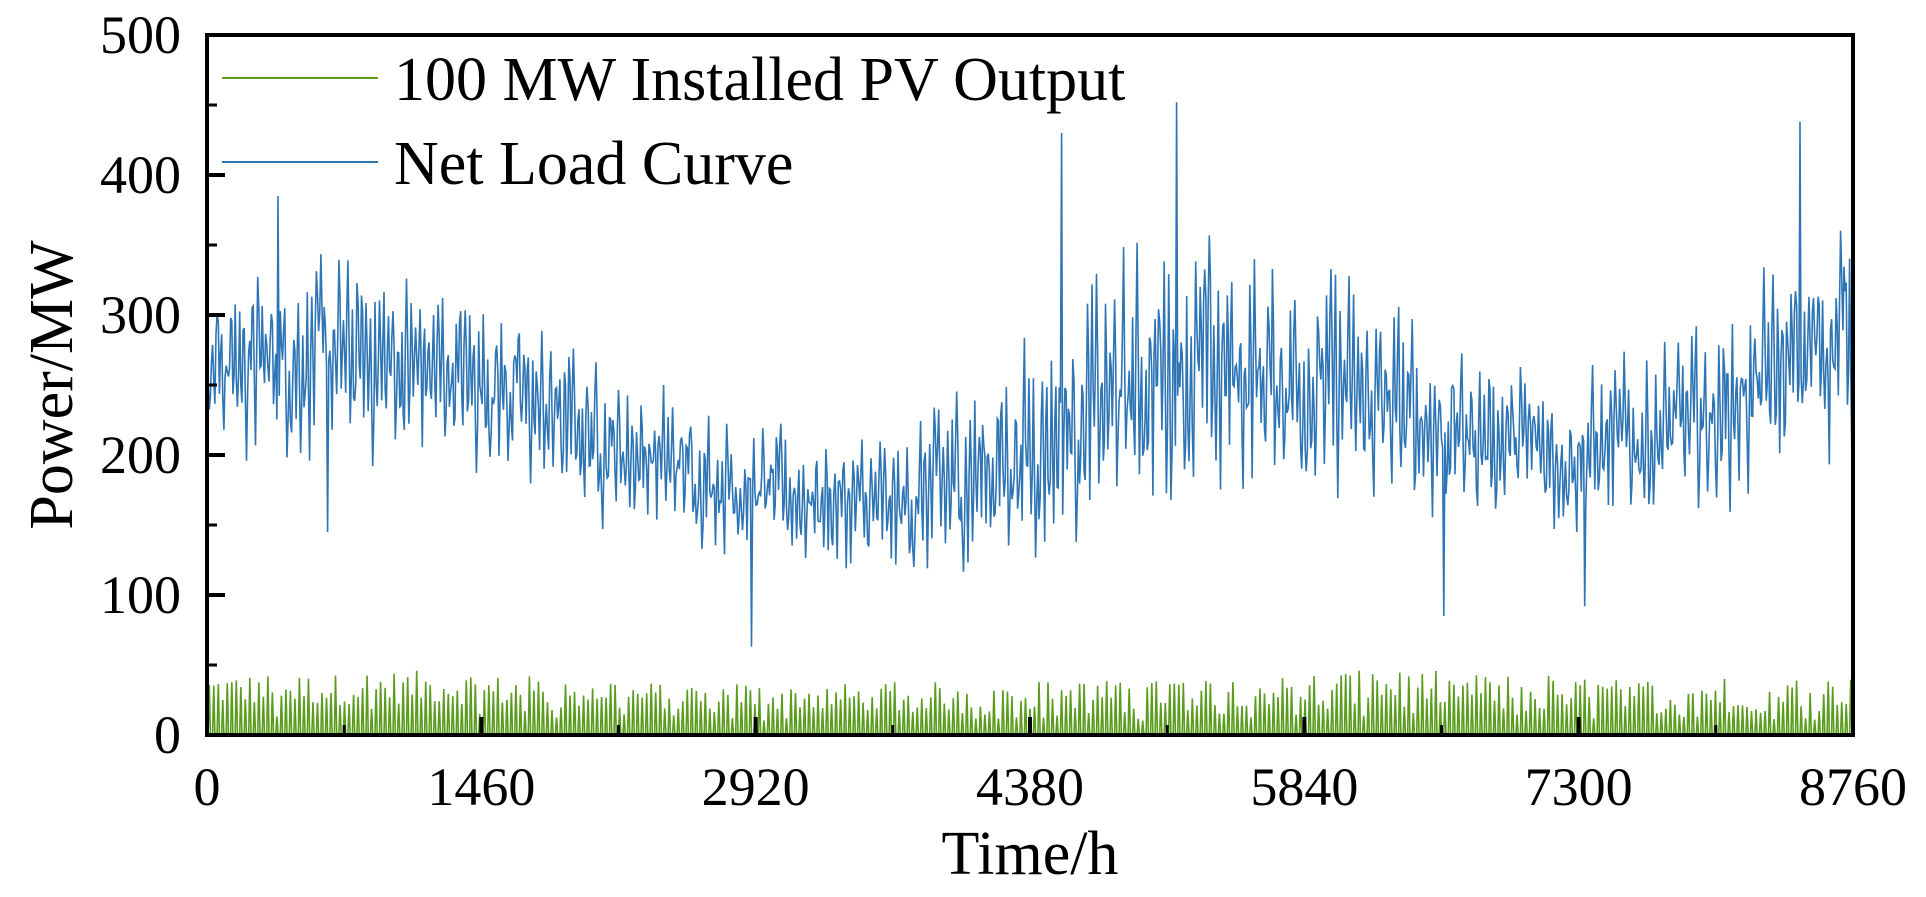 Image resolution: width=1926 pixels, height=897 pixels. I want to click on legend-label-net-load: Net Load Curve, so click(593, 164).